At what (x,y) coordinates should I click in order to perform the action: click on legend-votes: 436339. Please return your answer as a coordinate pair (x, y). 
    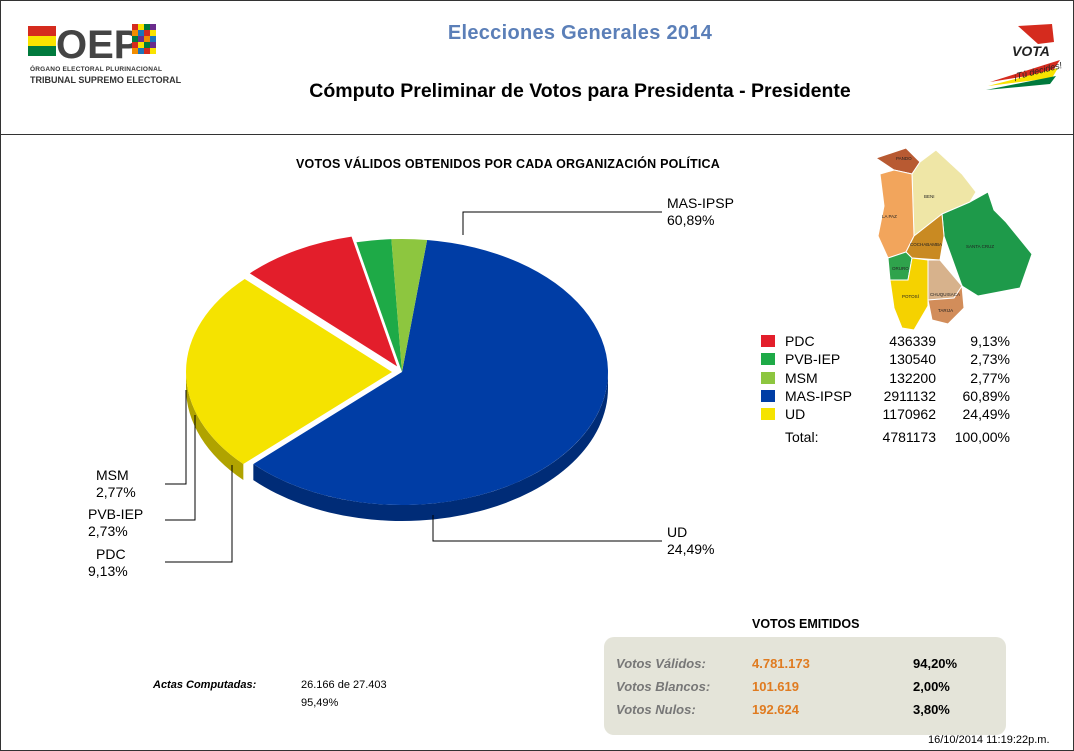
    Looking at the image, I should click on (912, 341).